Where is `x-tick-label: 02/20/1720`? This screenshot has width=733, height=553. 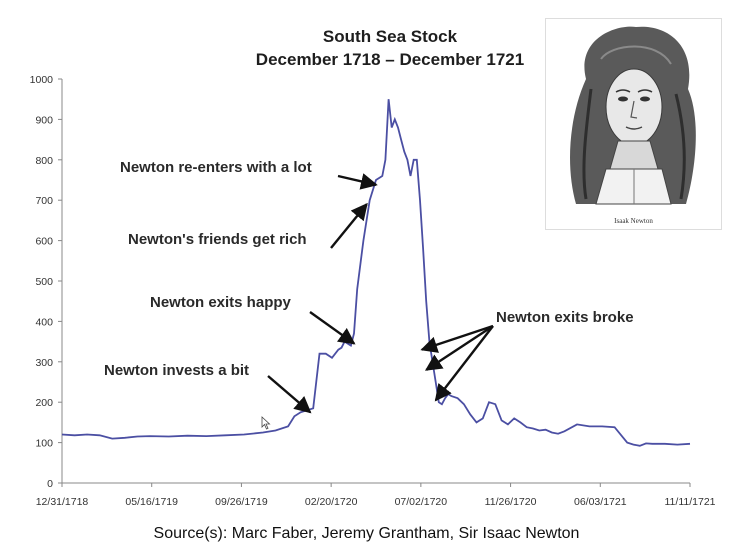
x-tick-label: 02/20/1720 is located at coordinates (331, 502).